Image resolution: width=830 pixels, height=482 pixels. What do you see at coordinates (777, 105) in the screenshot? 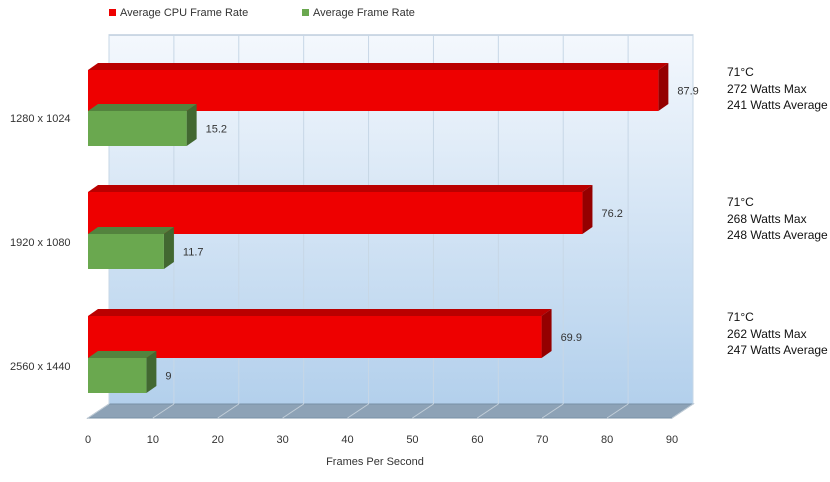
I see `side-note-avg-watts: 241 Watts Average` at bounding box center [777, 105].